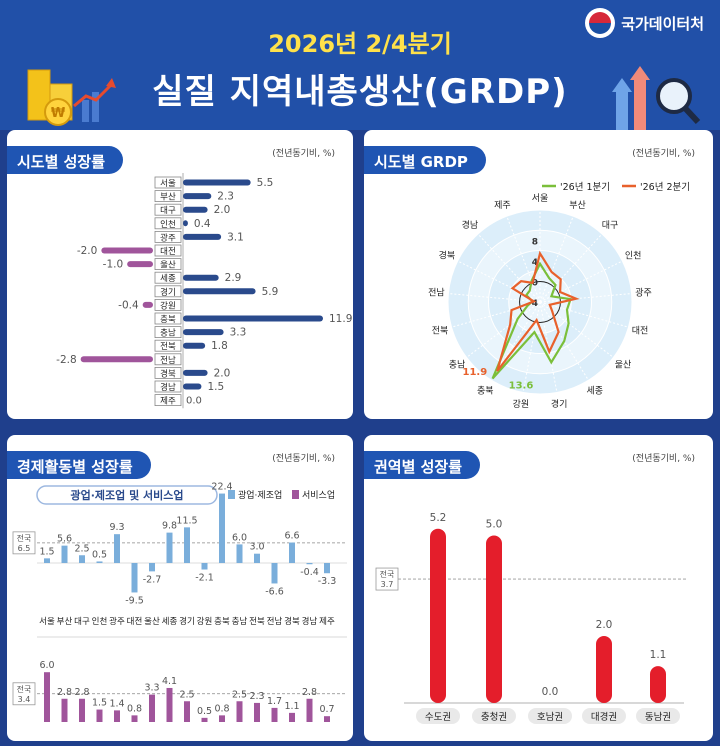  I want to click on category-label: 경기, so click(168, 292).